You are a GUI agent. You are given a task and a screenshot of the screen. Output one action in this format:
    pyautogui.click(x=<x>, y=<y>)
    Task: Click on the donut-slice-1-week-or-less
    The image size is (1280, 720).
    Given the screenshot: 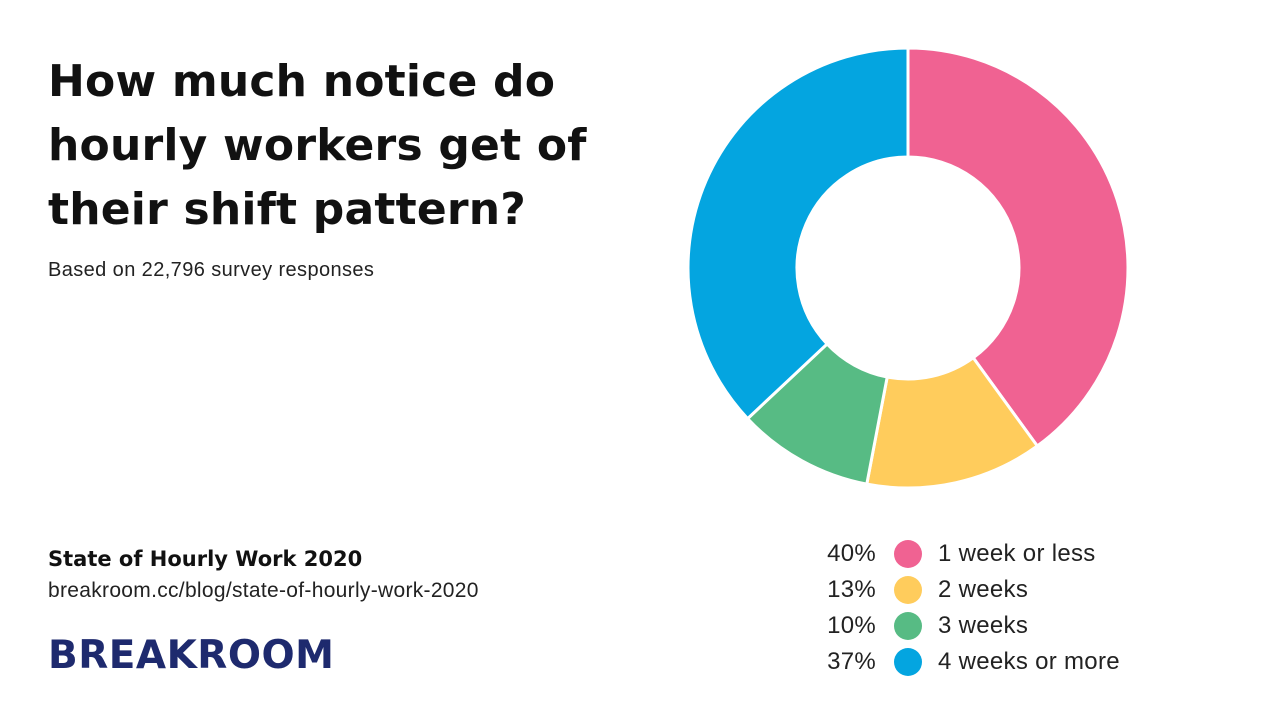 What is the action you would take?
    pyautogui.click(x=1018, y=247)
    